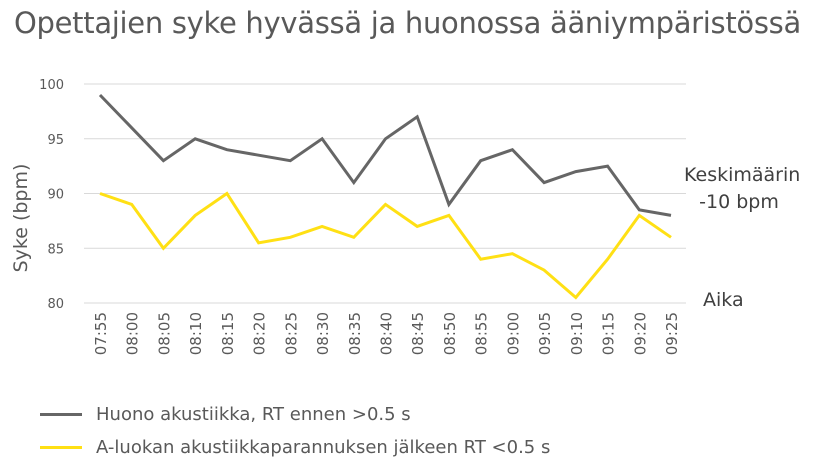 This screenshot has height=466, width=826. I want to click on x-tick-0840: 08:40, so click(387, 333).